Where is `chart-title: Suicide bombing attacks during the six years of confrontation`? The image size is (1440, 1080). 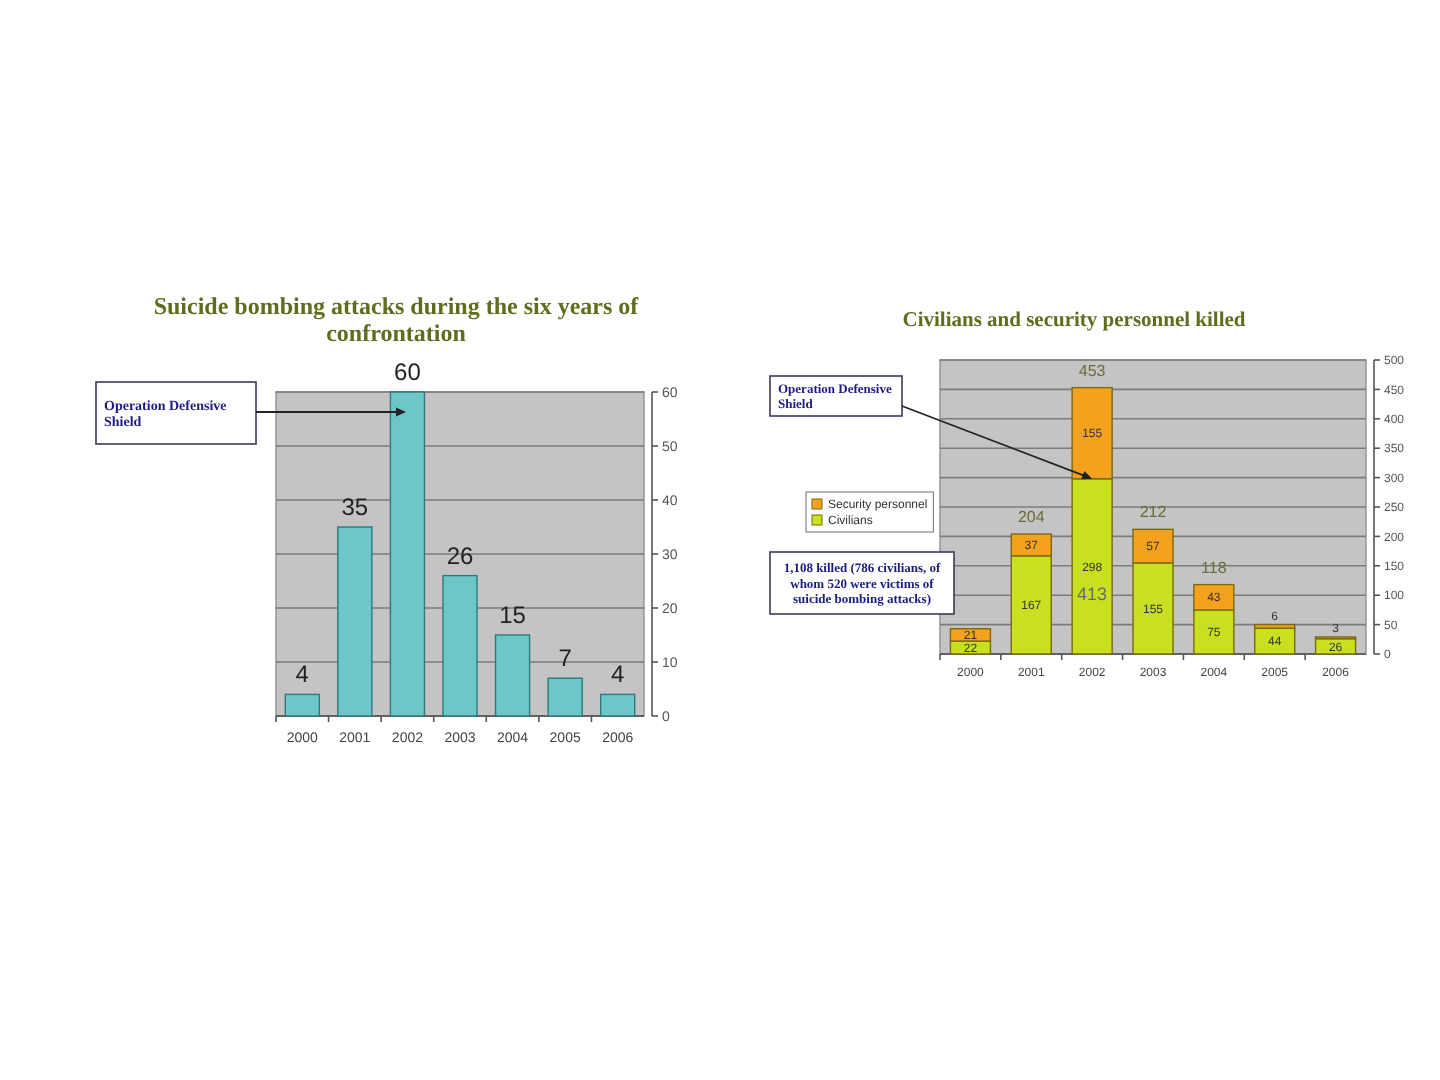 chart-title: Suicide bombing attacks during the six years of confrontation is located at coordinates (397, 319).